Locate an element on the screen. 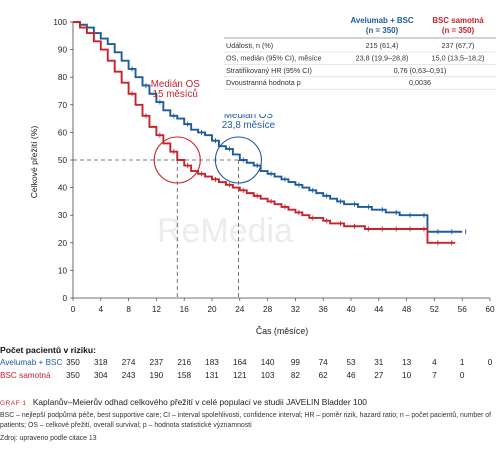  x-tick-label: 60 is located at coordinates (490, 309).